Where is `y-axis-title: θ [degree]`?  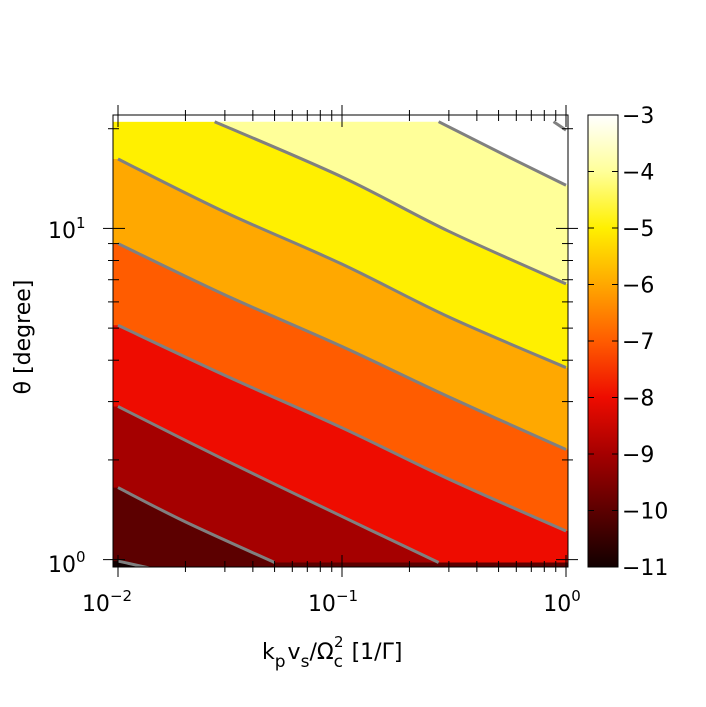 y-axis-title: θ [degree] is located at coordinates (23, 337).